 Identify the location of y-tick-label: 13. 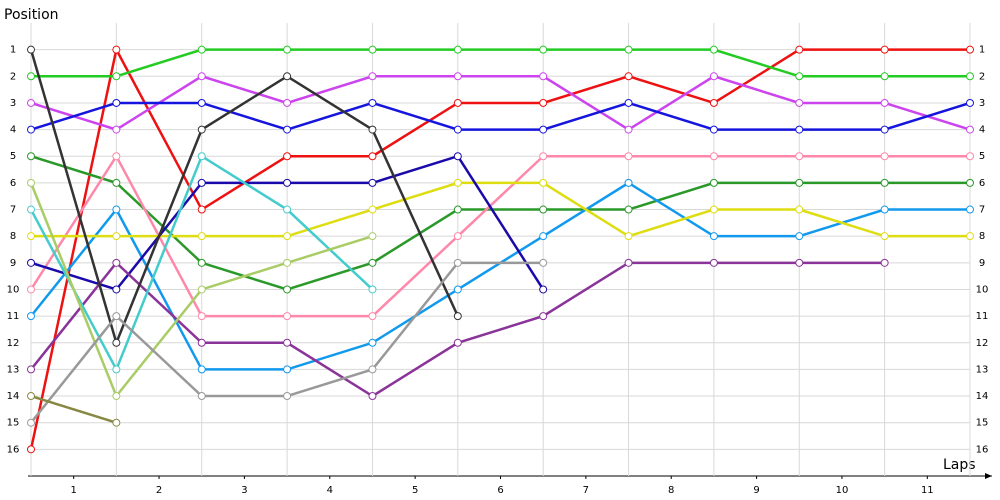
(982, 369).